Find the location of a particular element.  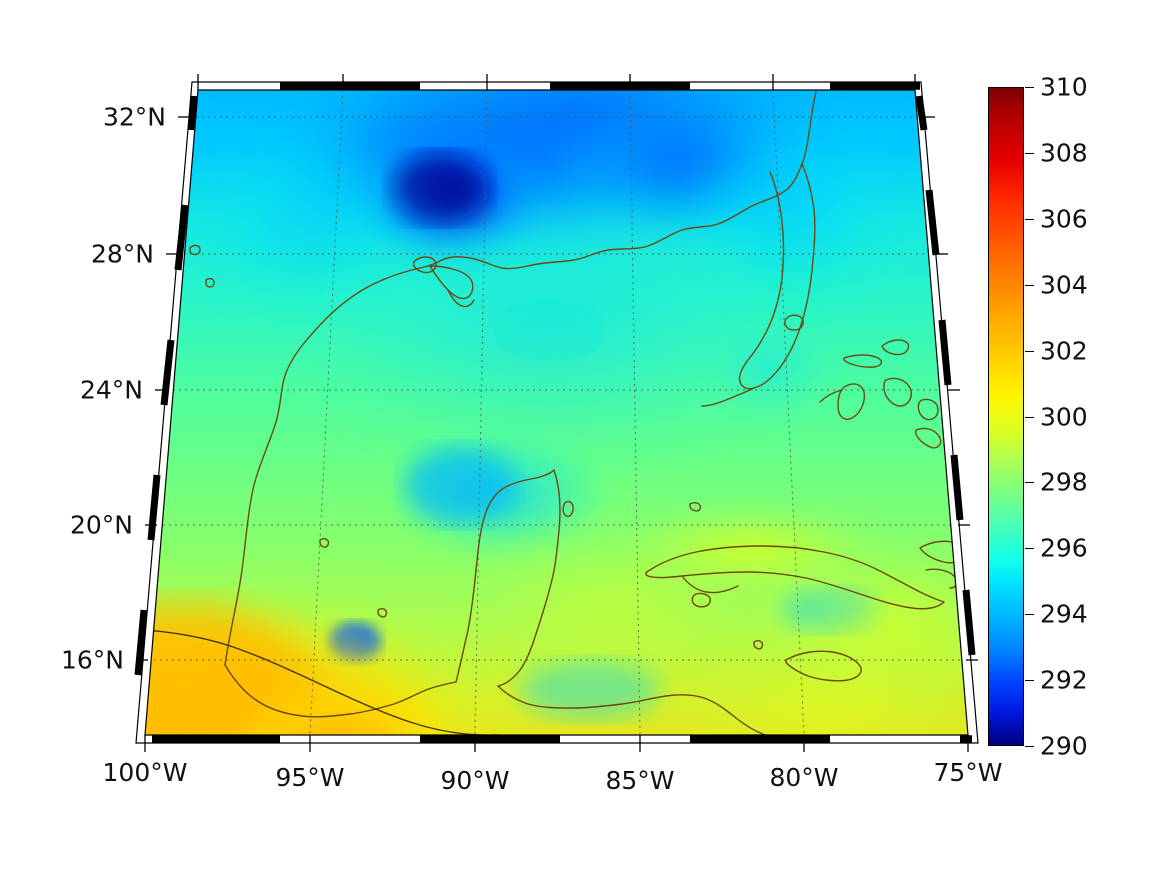

sst-sw-caribbean-warm is located at coordinates (819, 687).